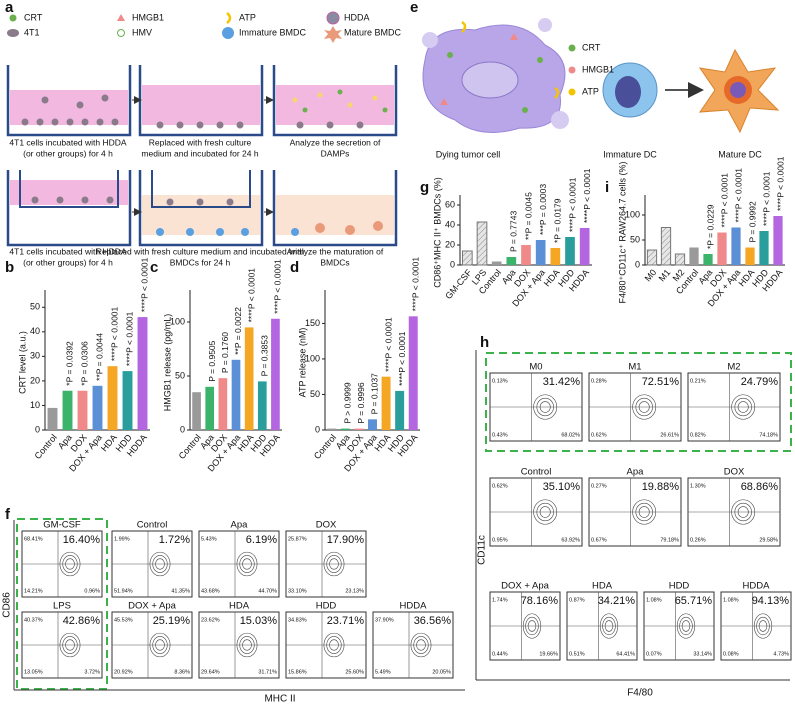 Image resolution: width=795 pixels, height=705 pixels. I want to click on p-value: **P = 0.0044, so click(100, 357).